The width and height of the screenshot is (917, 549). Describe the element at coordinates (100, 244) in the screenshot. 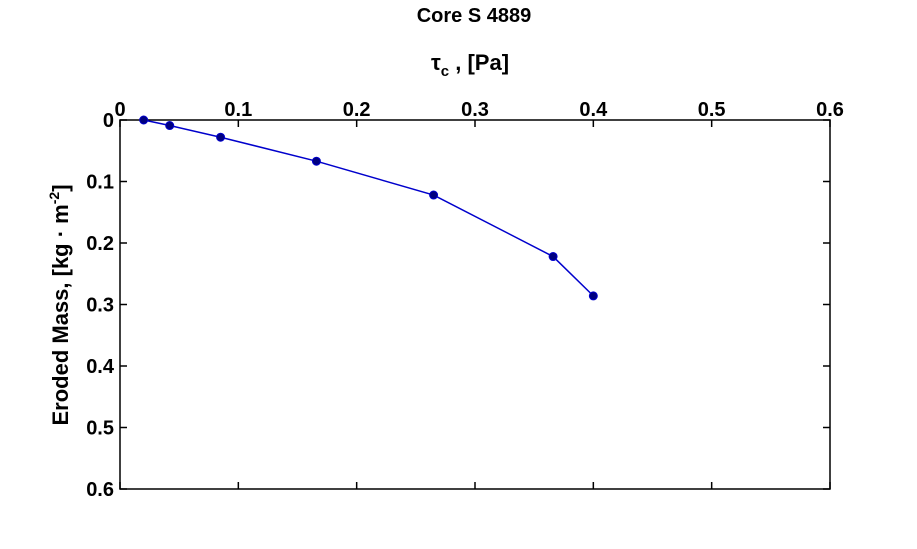

I see `y-tick-label-2: 0.2` at that location.